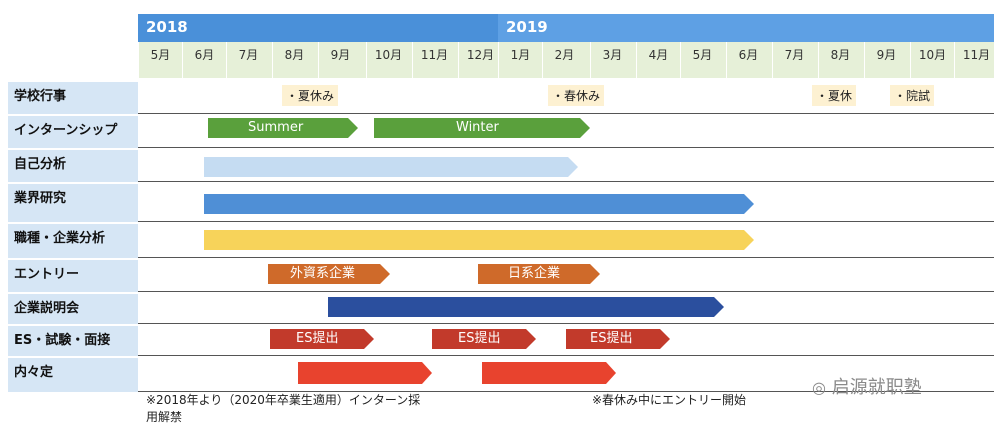 The image size is (1000, 431). What do you see at coordinates (73, 166) in the screenshot?
I see `row-label: 自己分析` at bounding box center [73, 166].